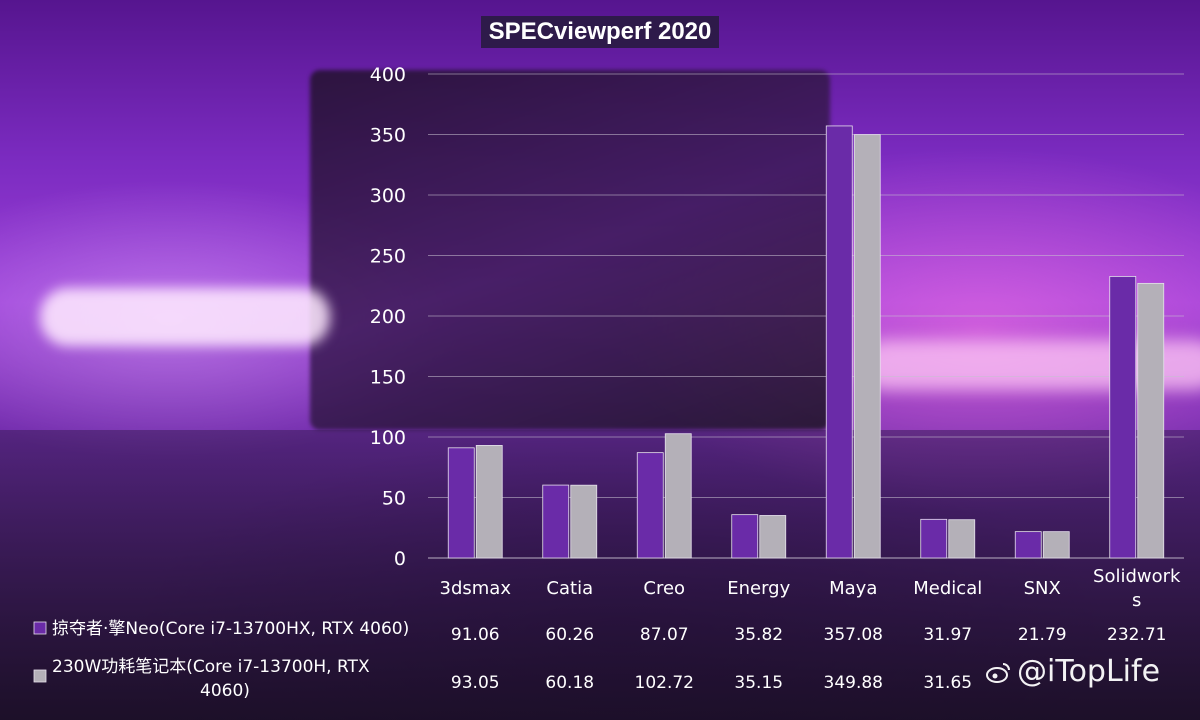  Describe the element at coordinates (998, 672) in the screenshot. I see `weibo-icon` at that location.